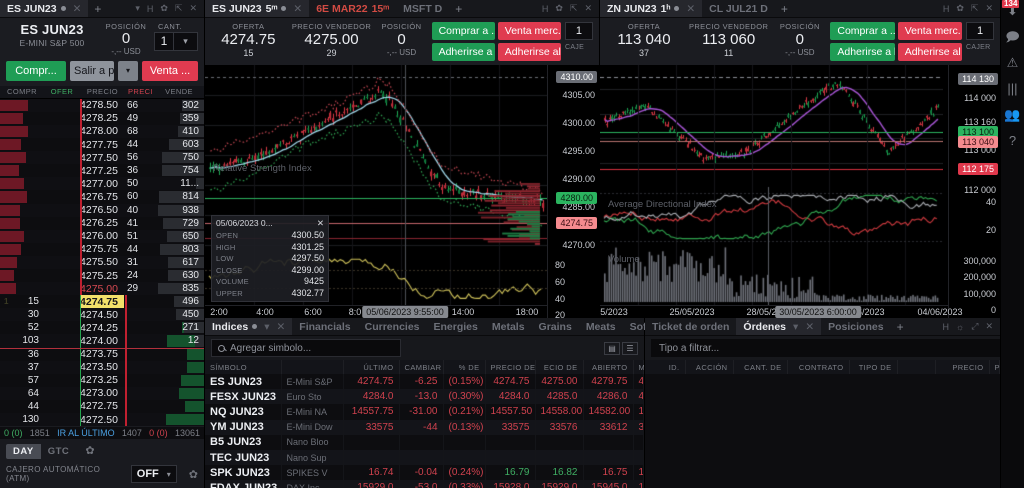 The height and width of the screenshot is (488, 1024). I want to click on watchlist-tab-meats: Meats, so click(601, 326).